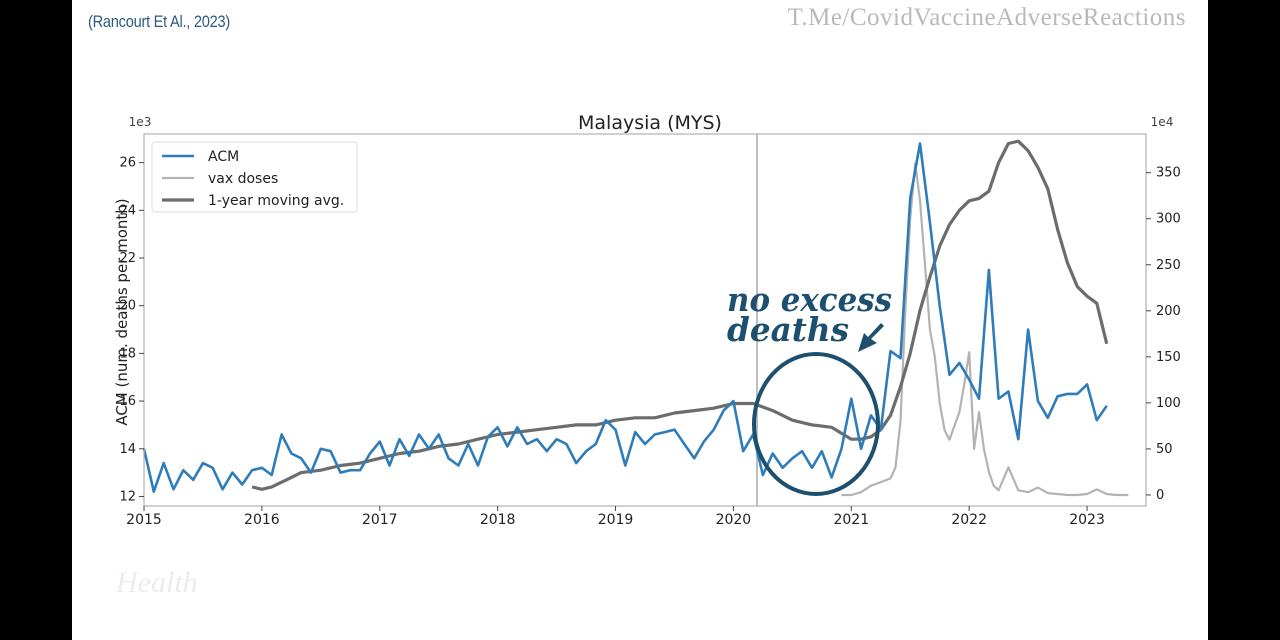 The height and width of the screenshot is (640, 1280). Describe the element at coordinates (144, 520) in the screenshot. I see `x-tick-label: 2015` at that location.